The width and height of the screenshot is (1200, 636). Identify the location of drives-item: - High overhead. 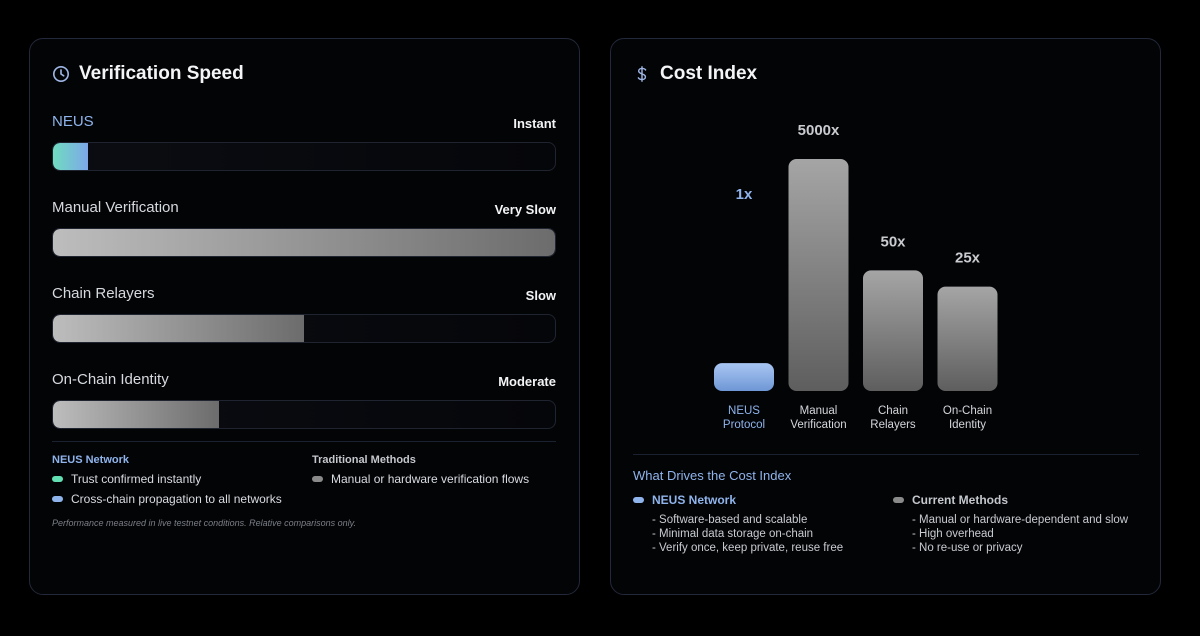
(953, 534).